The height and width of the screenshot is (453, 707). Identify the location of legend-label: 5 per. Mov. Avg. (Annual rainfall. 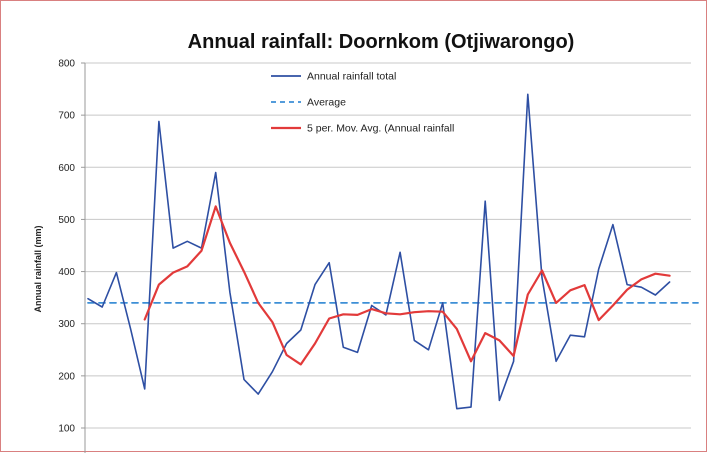
(380, 129).